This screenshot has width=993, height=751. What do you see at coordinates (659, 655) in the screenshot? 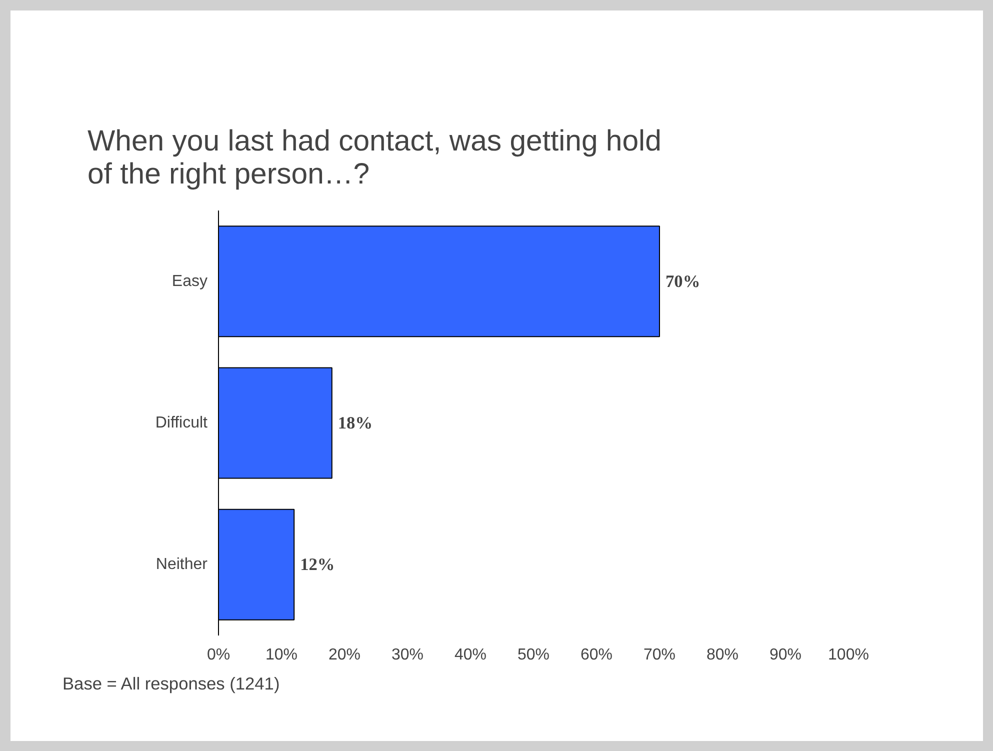
I see `x-tick-label: 70%` at bounding box center [659, 655].